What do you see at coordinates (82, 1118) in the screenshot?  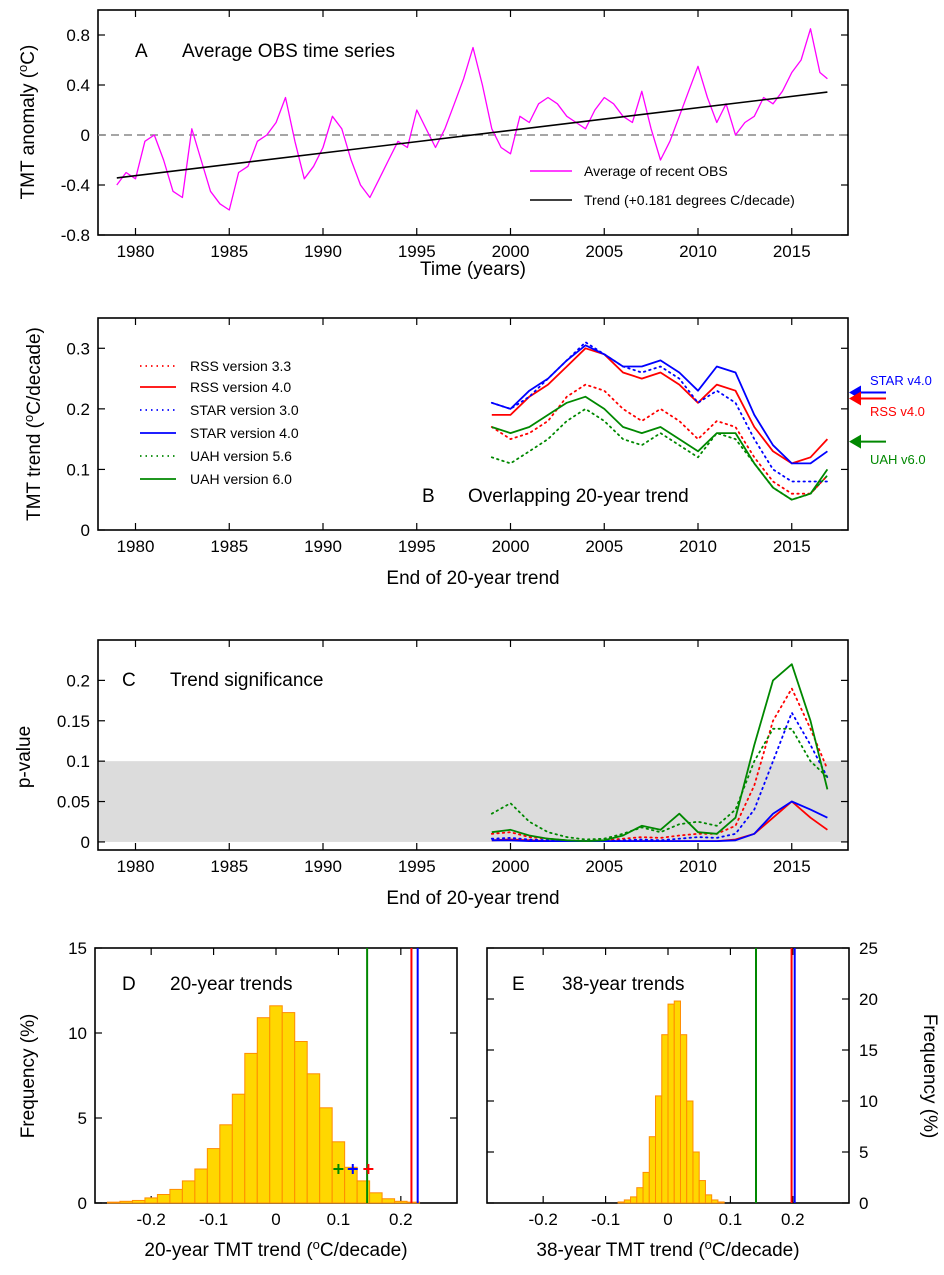 I see `panel-d-ytick-label: 5` at bounding box center [82, 1118].